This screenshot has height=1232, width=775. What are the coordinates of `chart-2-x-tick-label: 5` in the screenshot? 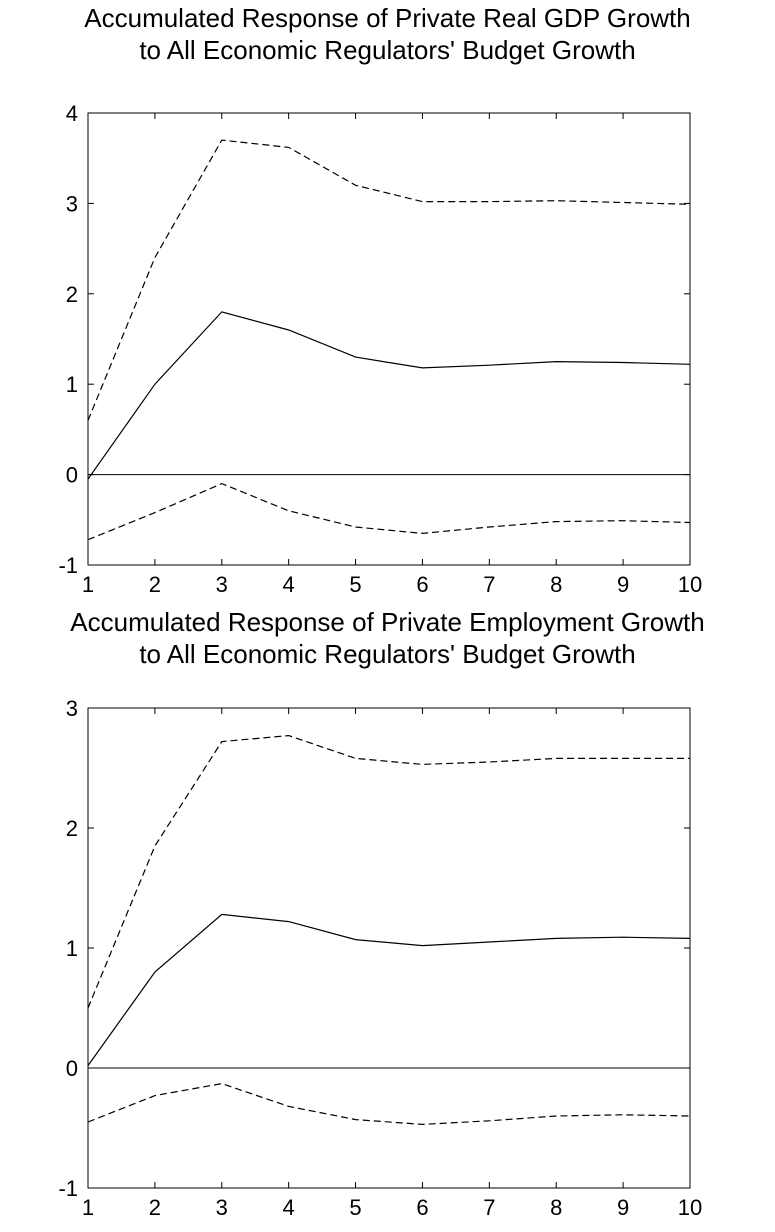 It's located at (355, 1207).